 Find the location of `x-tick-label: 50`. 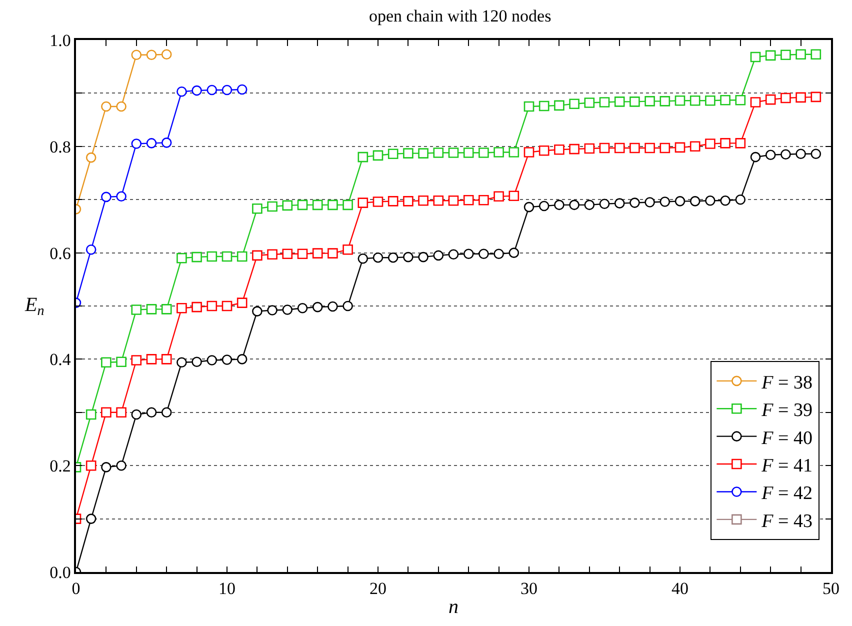

x-tick-label: 50 is located at coordinates (831, 588).